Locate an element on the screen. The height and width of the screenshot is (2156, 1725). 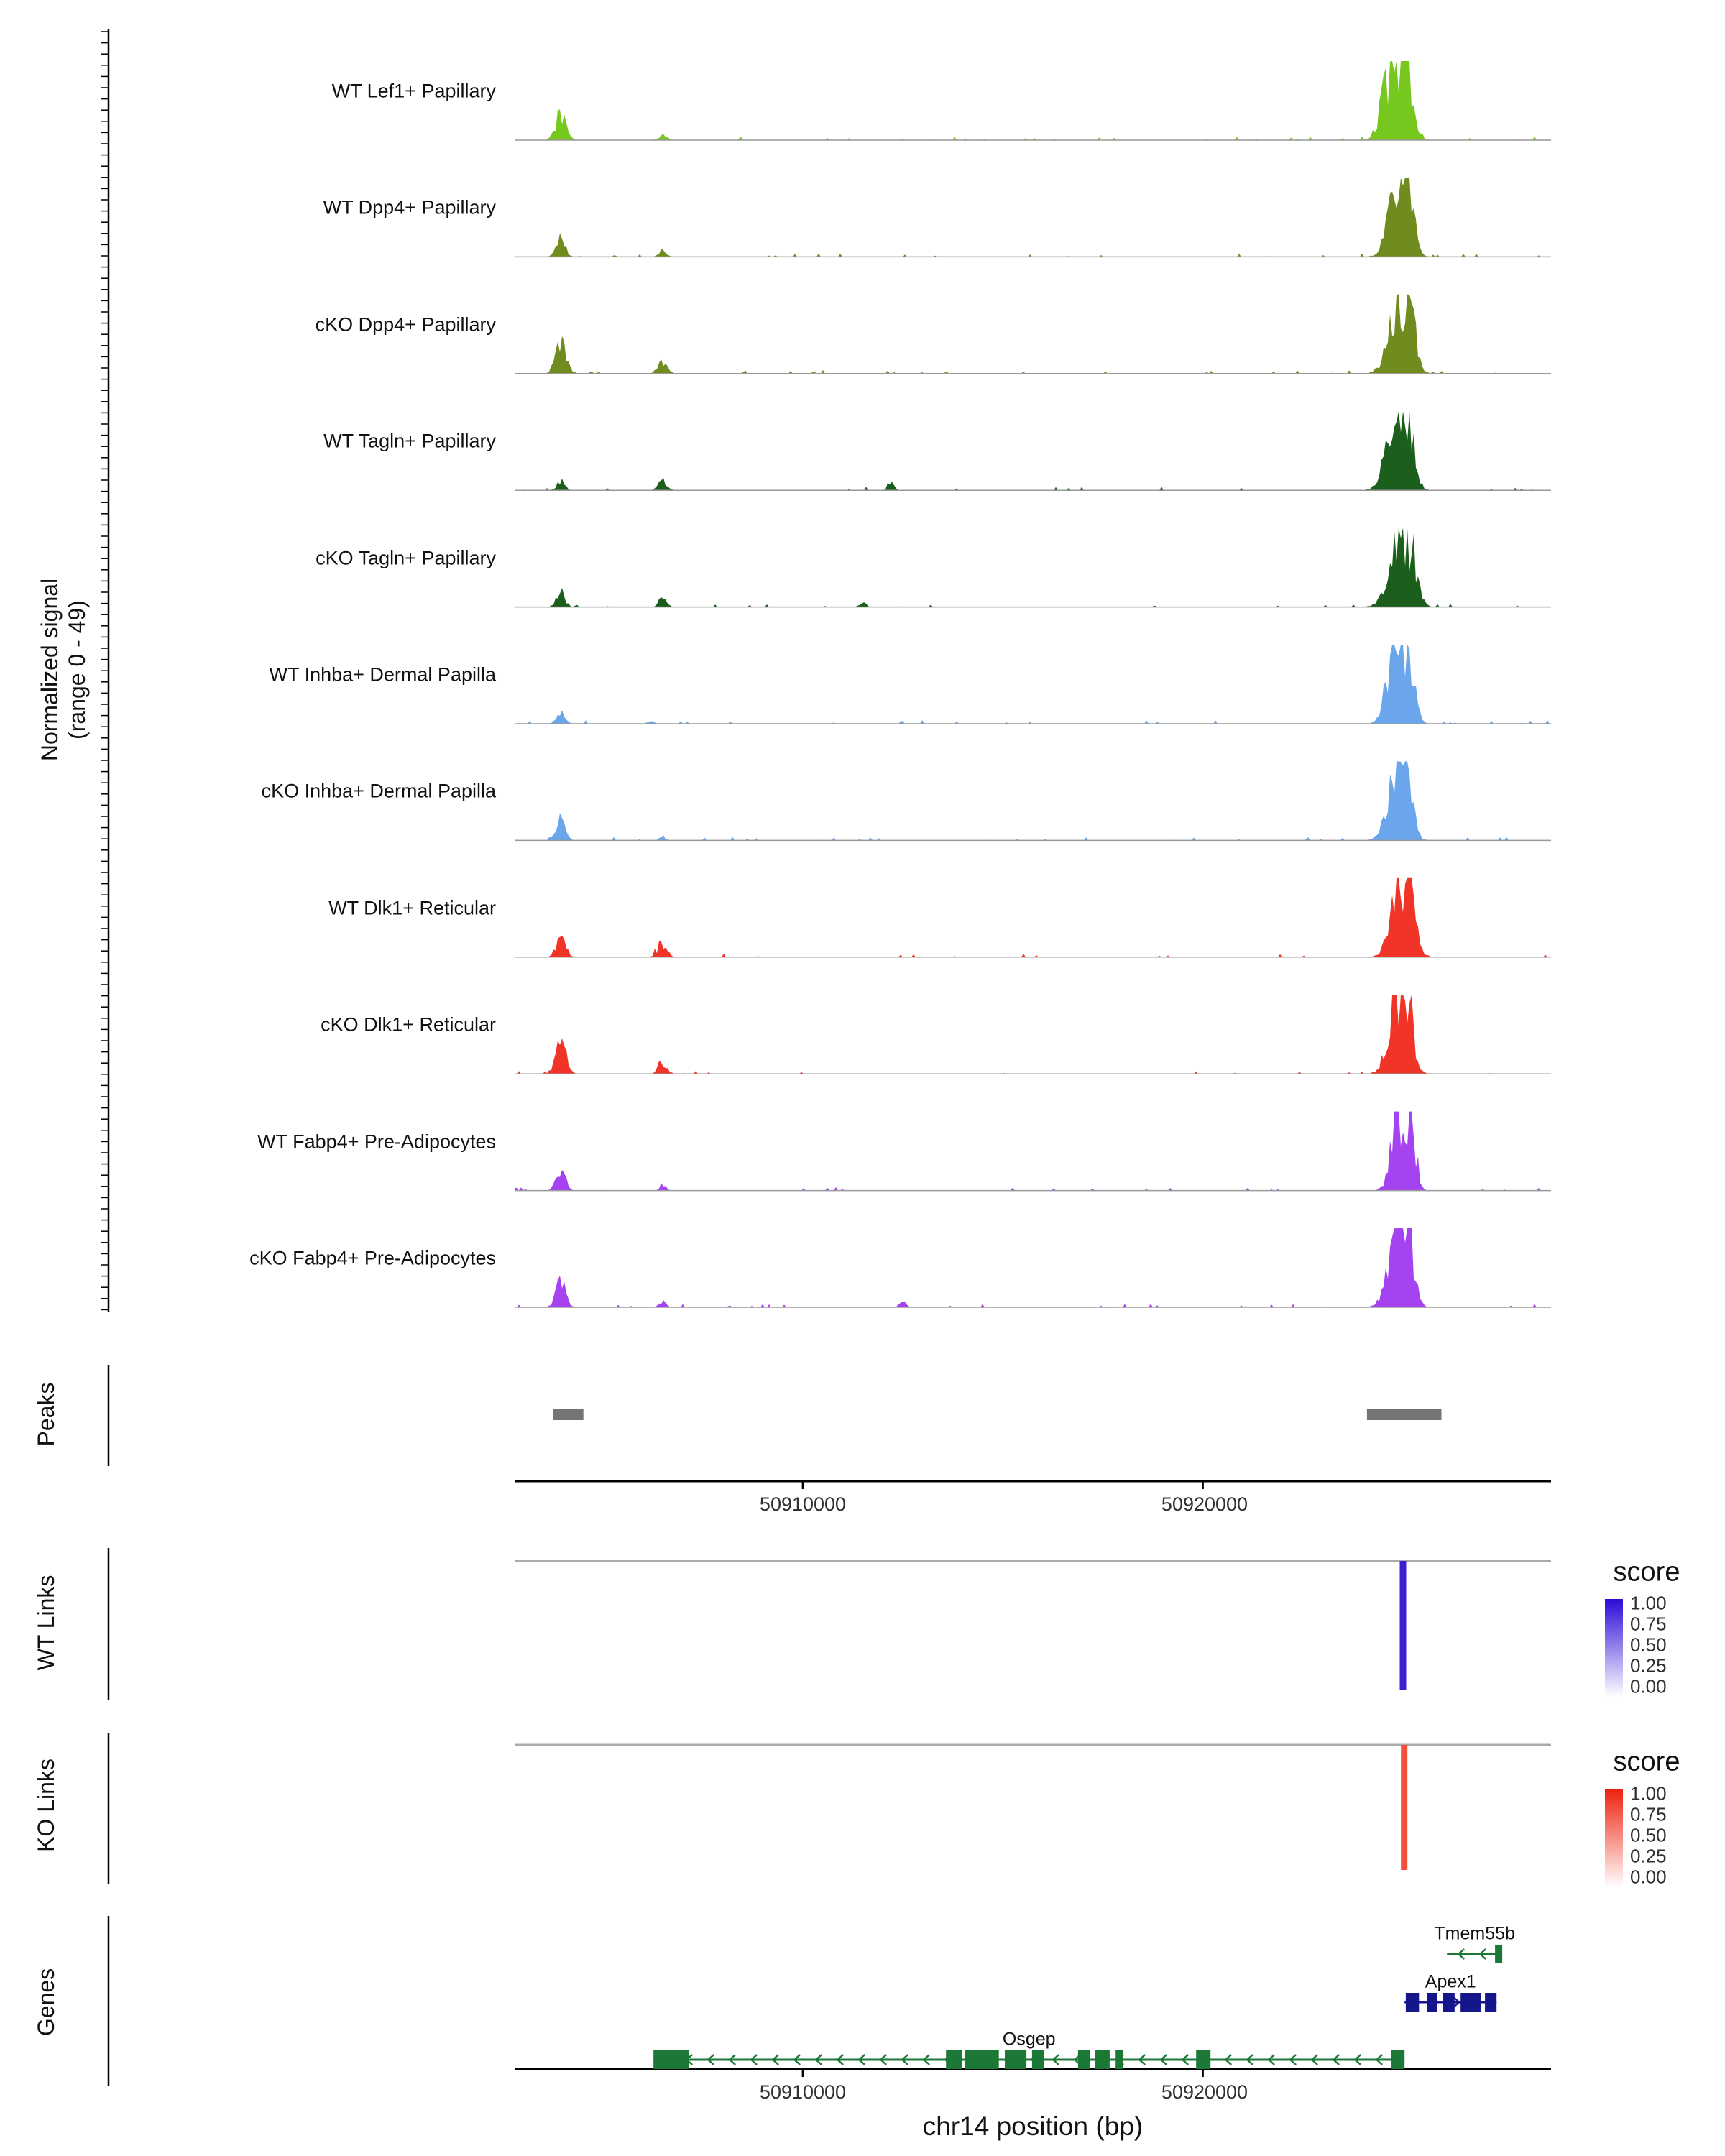
axis2-tick-left: 50910000 is located at coordinates (803, 2092).